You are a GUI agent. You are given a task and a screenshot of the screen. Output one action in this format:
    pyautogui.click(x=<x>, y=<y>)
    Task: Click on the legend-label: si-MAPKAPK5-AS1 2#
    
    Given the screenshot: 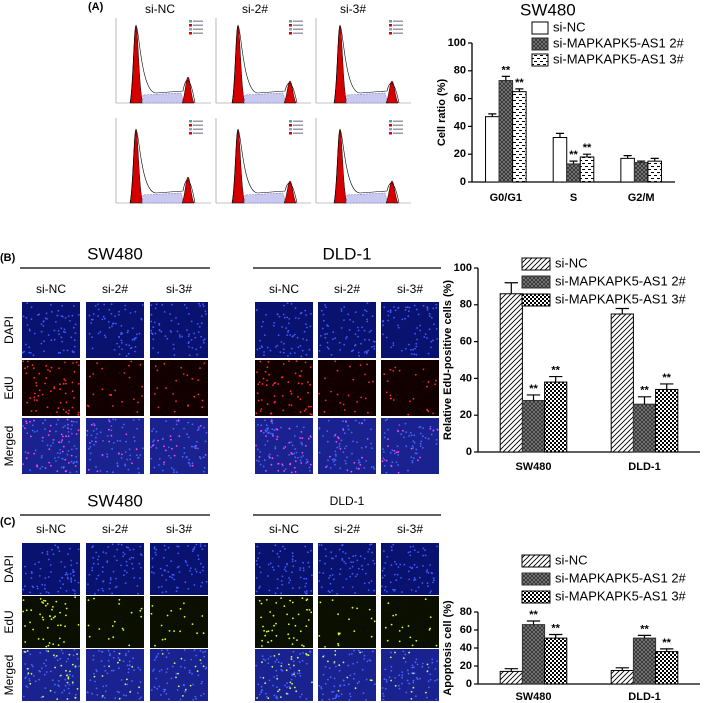 What is the action you would take?
    pyautogui.click(x=621, y=280)
    